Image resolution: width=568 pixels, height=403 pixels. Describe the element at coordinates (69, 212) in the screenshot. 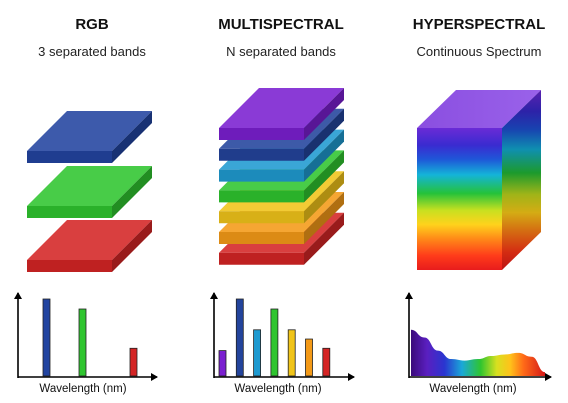

I see `rgb-band-1-front` at that location.